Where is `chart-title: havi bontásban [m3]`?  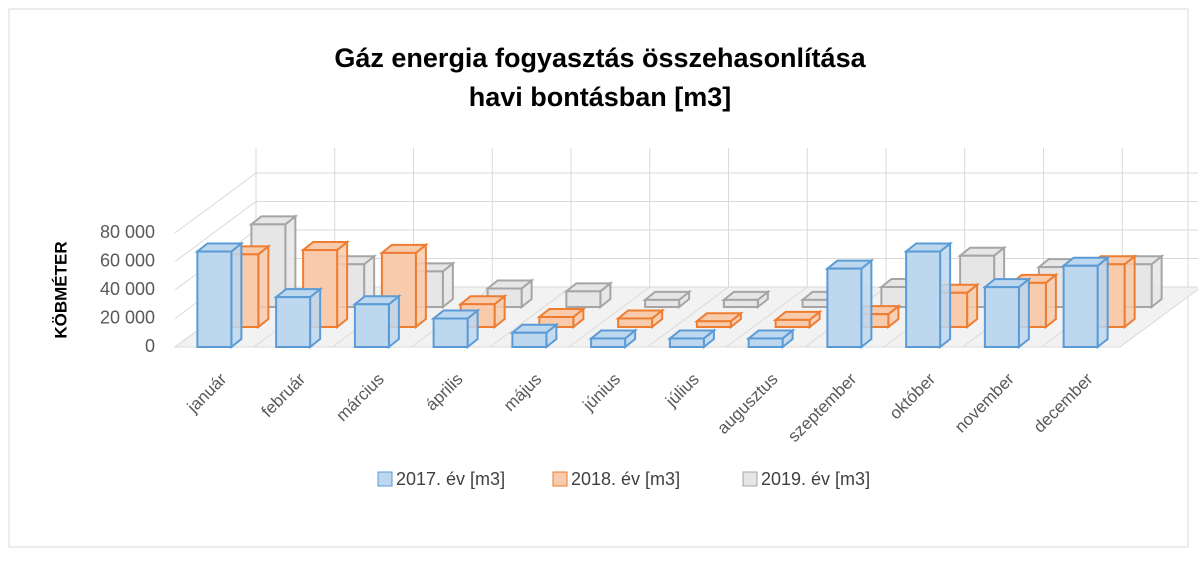 chart-title: havi bontásban [m3] is located at coordinates (600, 97).